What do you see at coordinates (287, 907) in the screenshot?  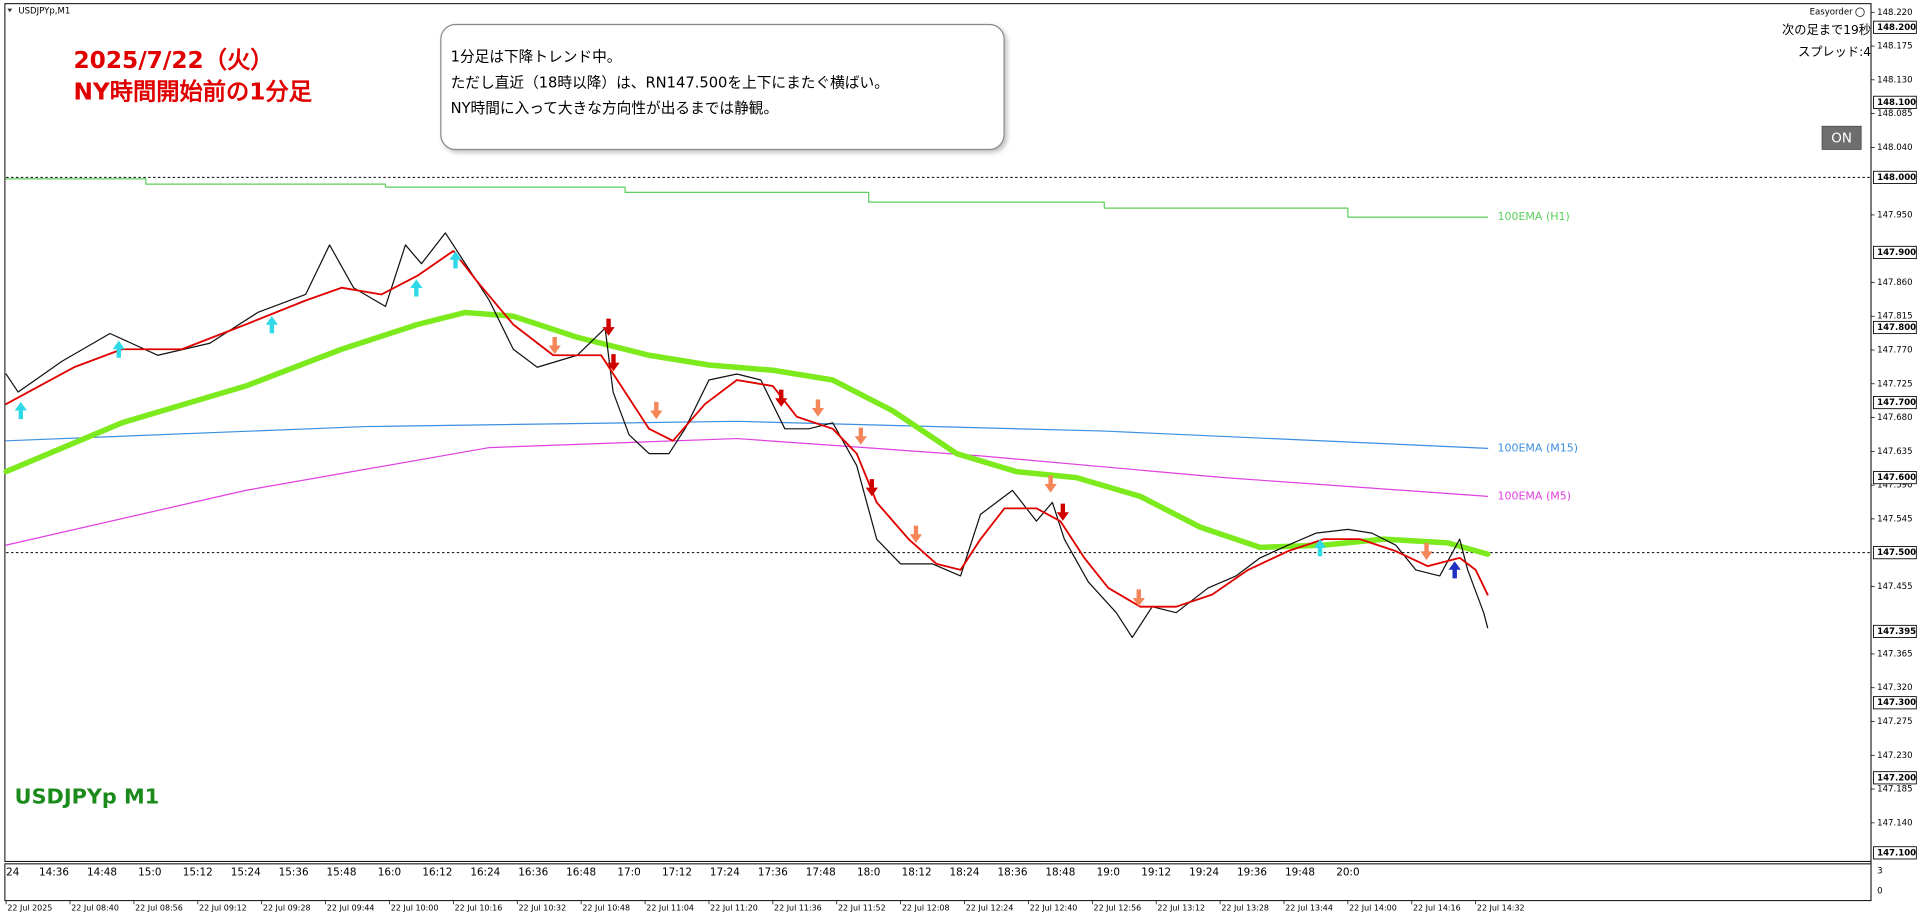 I see `date-label: 22 Jul 09:28` at bounding box center [287, 907].